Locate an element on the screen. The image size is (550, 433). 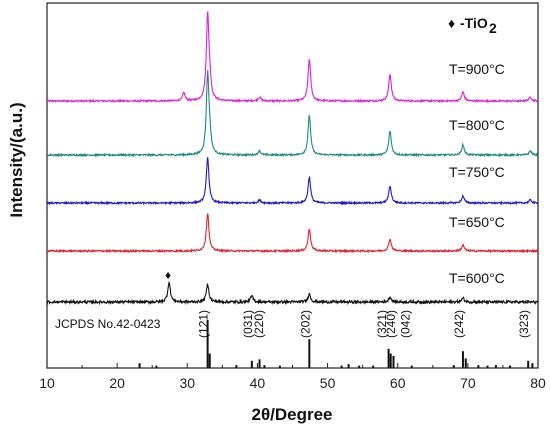
hkl-label-5: (321) is located at coordinates (382, 324).